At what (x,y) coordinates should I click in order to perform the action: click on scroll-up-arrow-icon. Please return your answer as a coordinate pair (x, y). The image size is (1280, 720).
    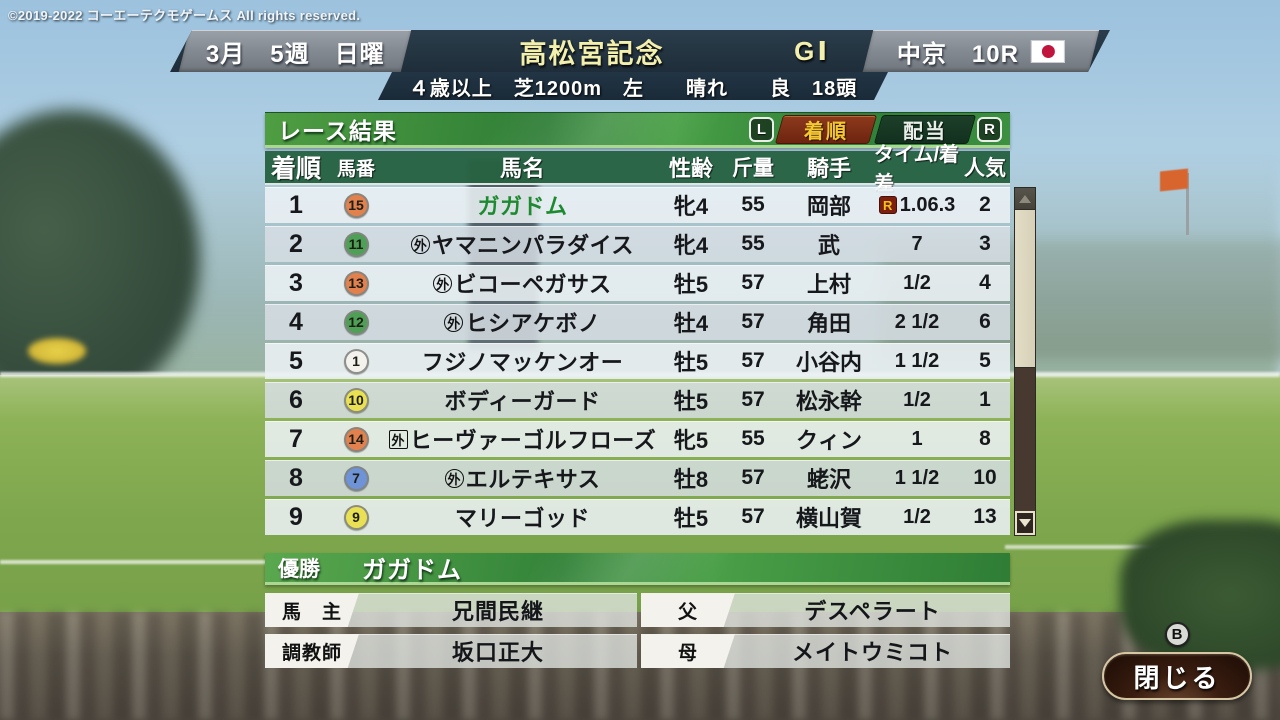
    Looking at the image, I should click on (1025, 199).